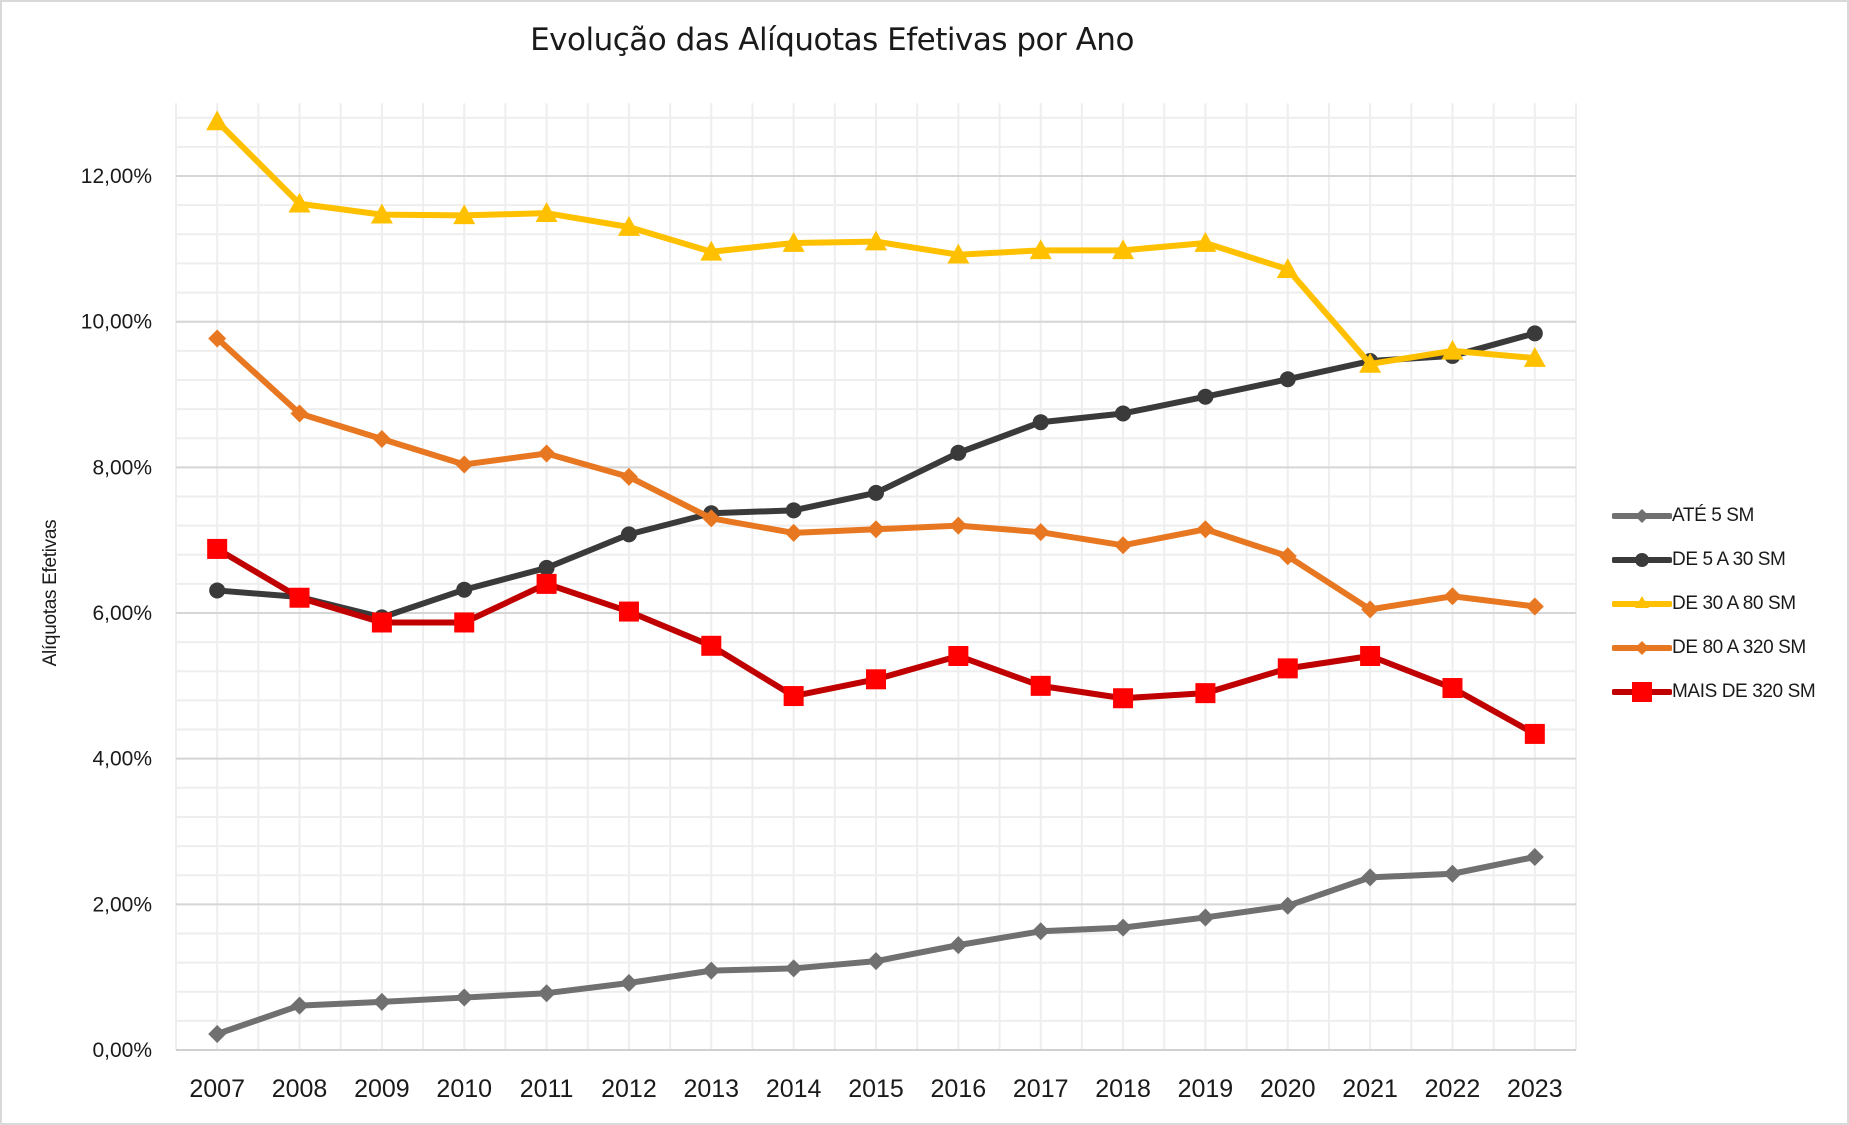 This screenshot has height=1125, width=1849. What do you see at coordinates (1734, 603) in the screenshot?
I see `legend-label: DE 30 A 80 SM` at bounding box center [1734, 603].